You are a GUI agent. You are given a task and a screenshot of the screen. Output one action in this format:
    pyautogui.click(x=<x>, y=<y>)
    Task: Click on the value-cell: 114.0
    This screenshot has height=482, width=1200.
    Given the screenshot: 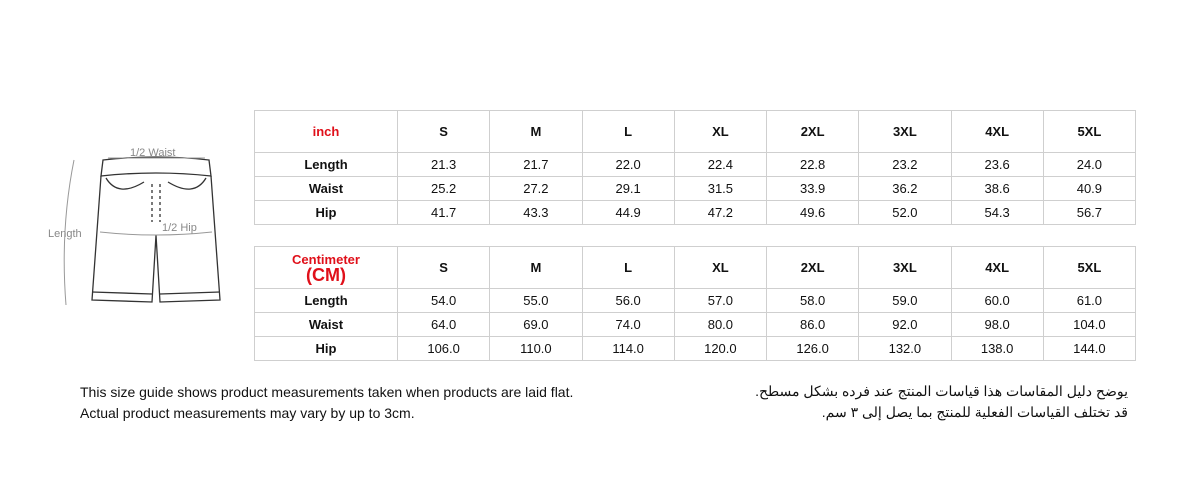 What is the action you would take?
    pyautogui.click(x=628, y=348)
    